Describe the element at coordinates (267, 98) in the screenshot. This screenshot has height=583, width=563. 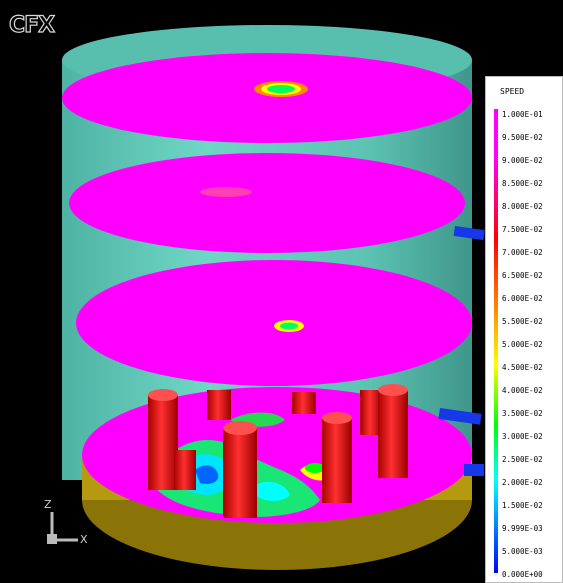
I see `contour-plate-top` at that location.